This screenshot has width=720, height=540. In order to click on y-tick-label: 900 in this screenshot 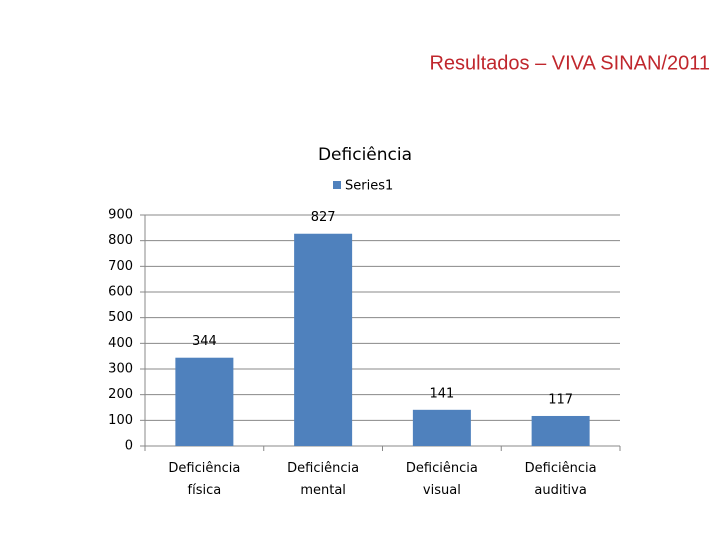, I will do `click(120, 215)`.